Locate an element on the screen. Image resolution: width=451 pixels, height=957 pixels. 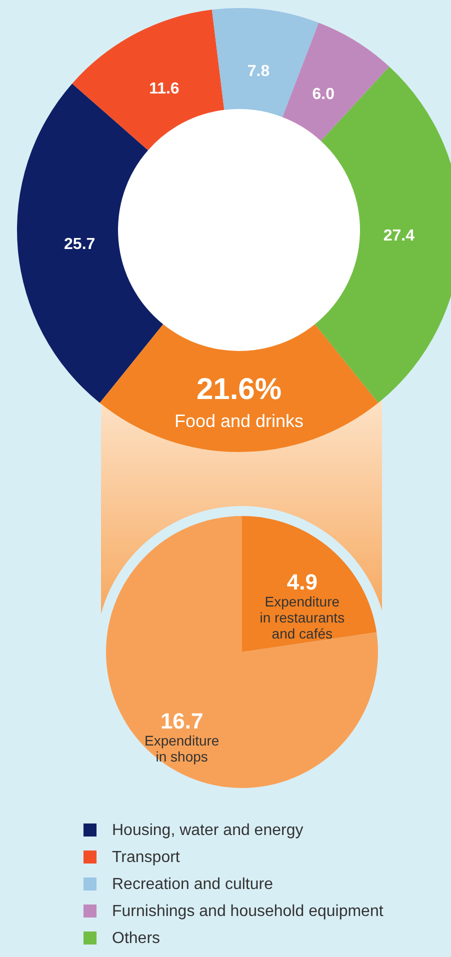
data-label: 7.8 is located at coordinates (258, 71).